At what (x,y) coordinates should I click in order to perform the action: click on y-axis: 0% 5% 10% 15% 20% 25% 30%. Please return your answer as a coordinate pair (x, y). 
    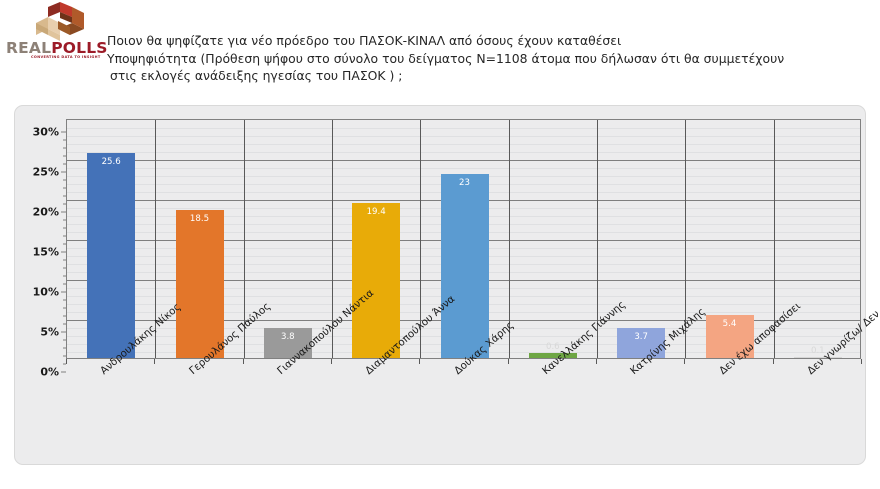
    Looking at the image, I should click on (40, 249).